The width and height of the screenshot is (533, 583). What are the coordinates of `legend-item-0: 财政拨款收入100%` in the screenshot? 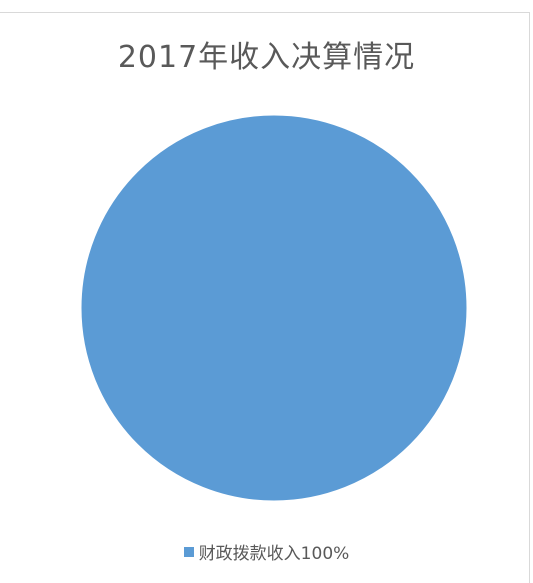 It's located at (266, 551).